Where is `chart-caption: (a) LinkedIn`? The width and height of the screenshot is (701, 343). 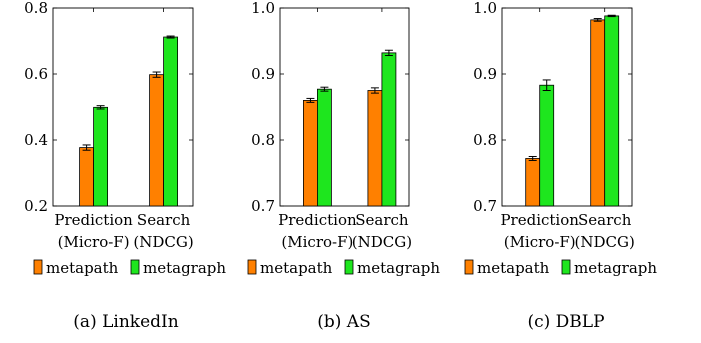 chart-caption: (a) LinkedIn is located at coordinates (125, 322).